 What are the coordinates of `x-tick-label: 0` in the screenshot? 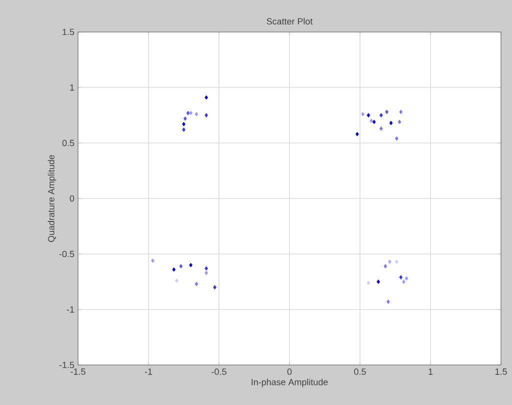 It's located at (289, 371).